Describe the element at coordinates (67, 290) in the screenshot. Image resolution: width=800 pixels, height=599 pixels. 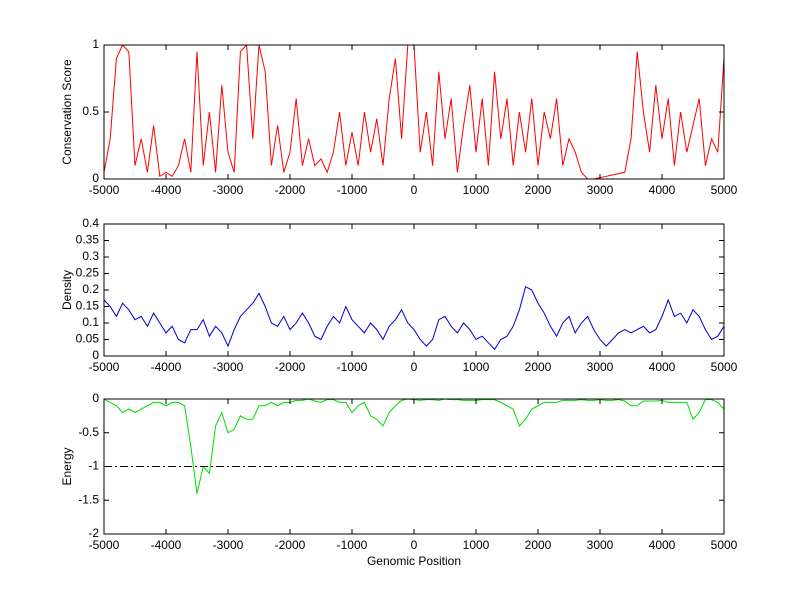
I see `y-axis-label: Density` at that location.